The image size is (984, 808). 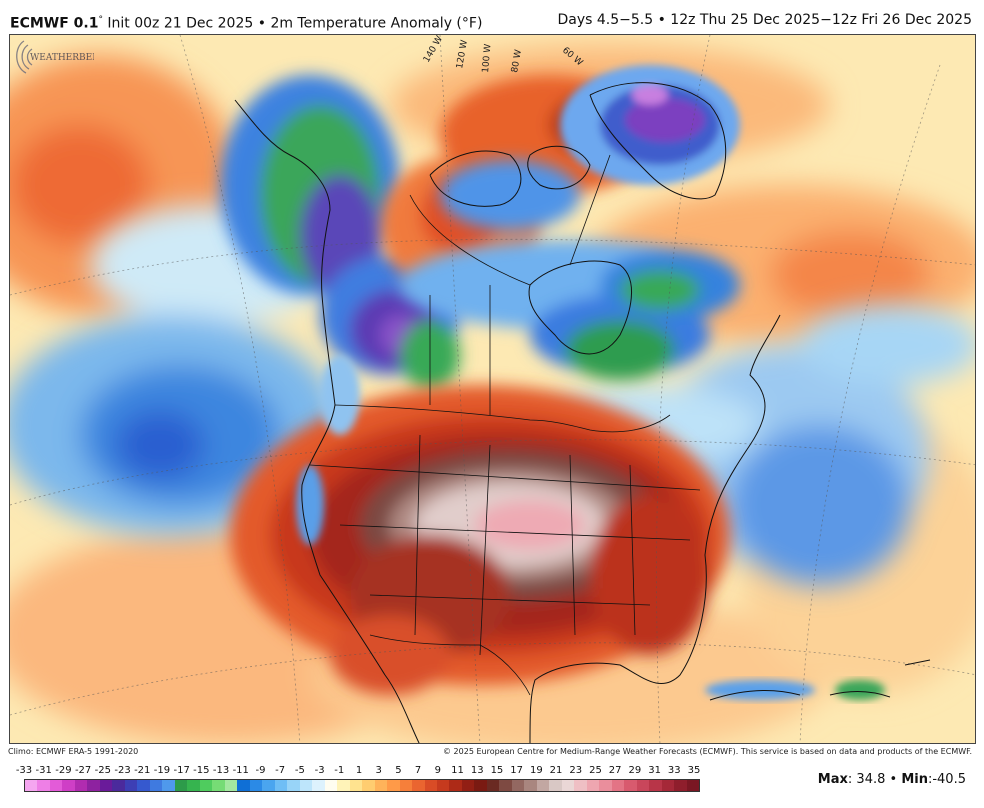 What do you see at coordinates (866, 779) in the screenshot?
I see `max-value: : 34.8` at bounding box center [866, 779].